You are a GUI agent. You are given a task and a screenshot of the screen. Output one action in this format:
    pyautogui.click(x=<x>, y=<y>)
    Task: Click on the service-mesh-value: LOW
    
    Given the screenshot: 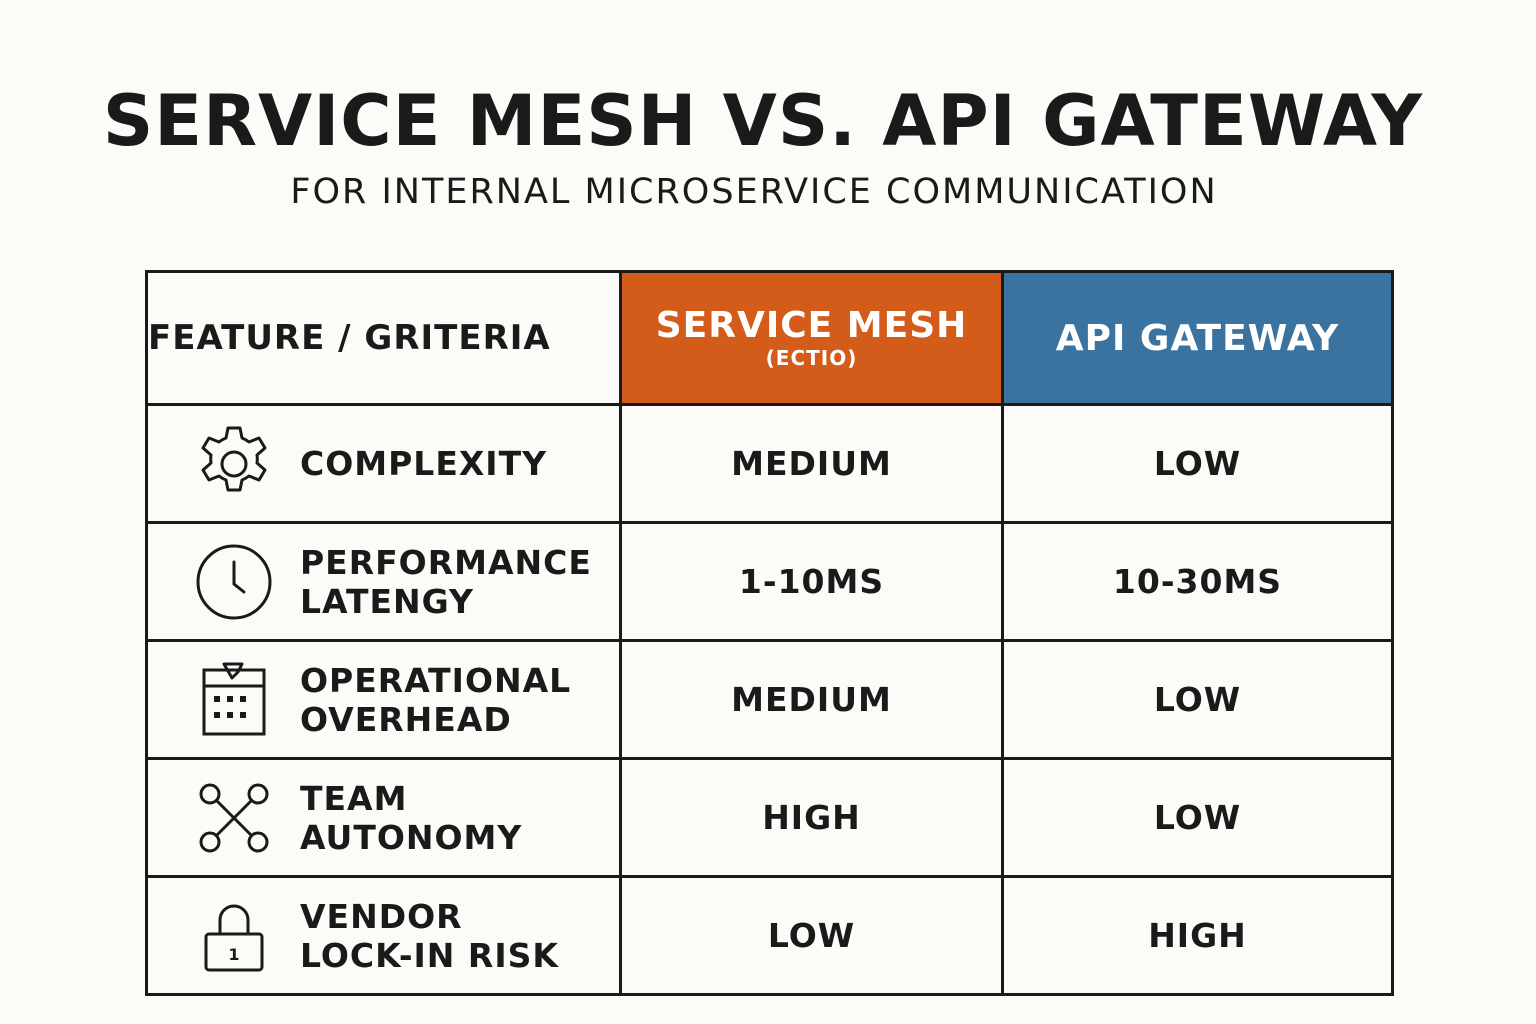 What is the action you would take?
    pyautogui.click(x=811, y=935)
    